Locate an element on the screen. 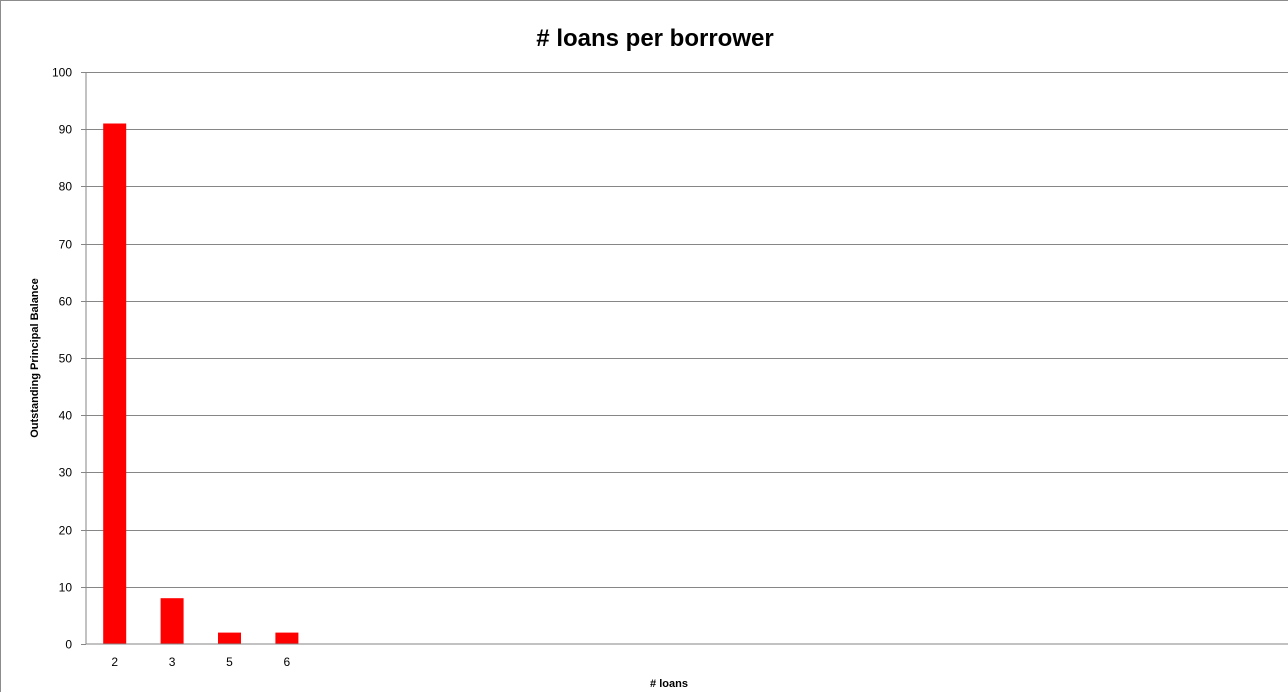  y-tick-label: 70 is located at coordinates (66, 245).